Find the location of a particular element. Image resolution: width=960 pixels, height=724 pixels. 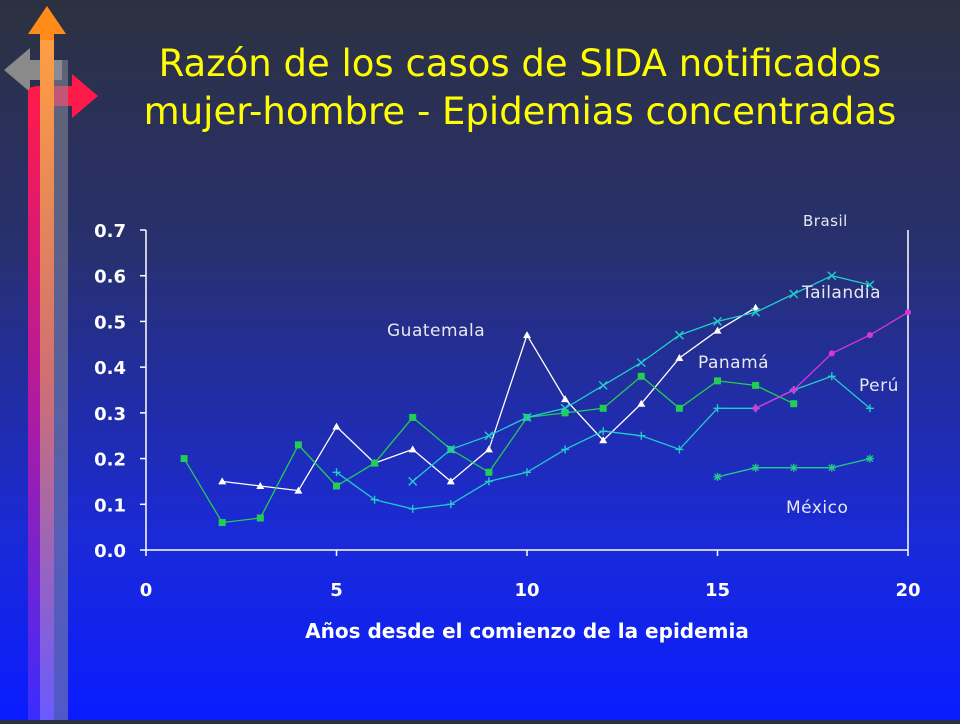

series-label-brasil: Brasil is located at coordinates (825, 221).